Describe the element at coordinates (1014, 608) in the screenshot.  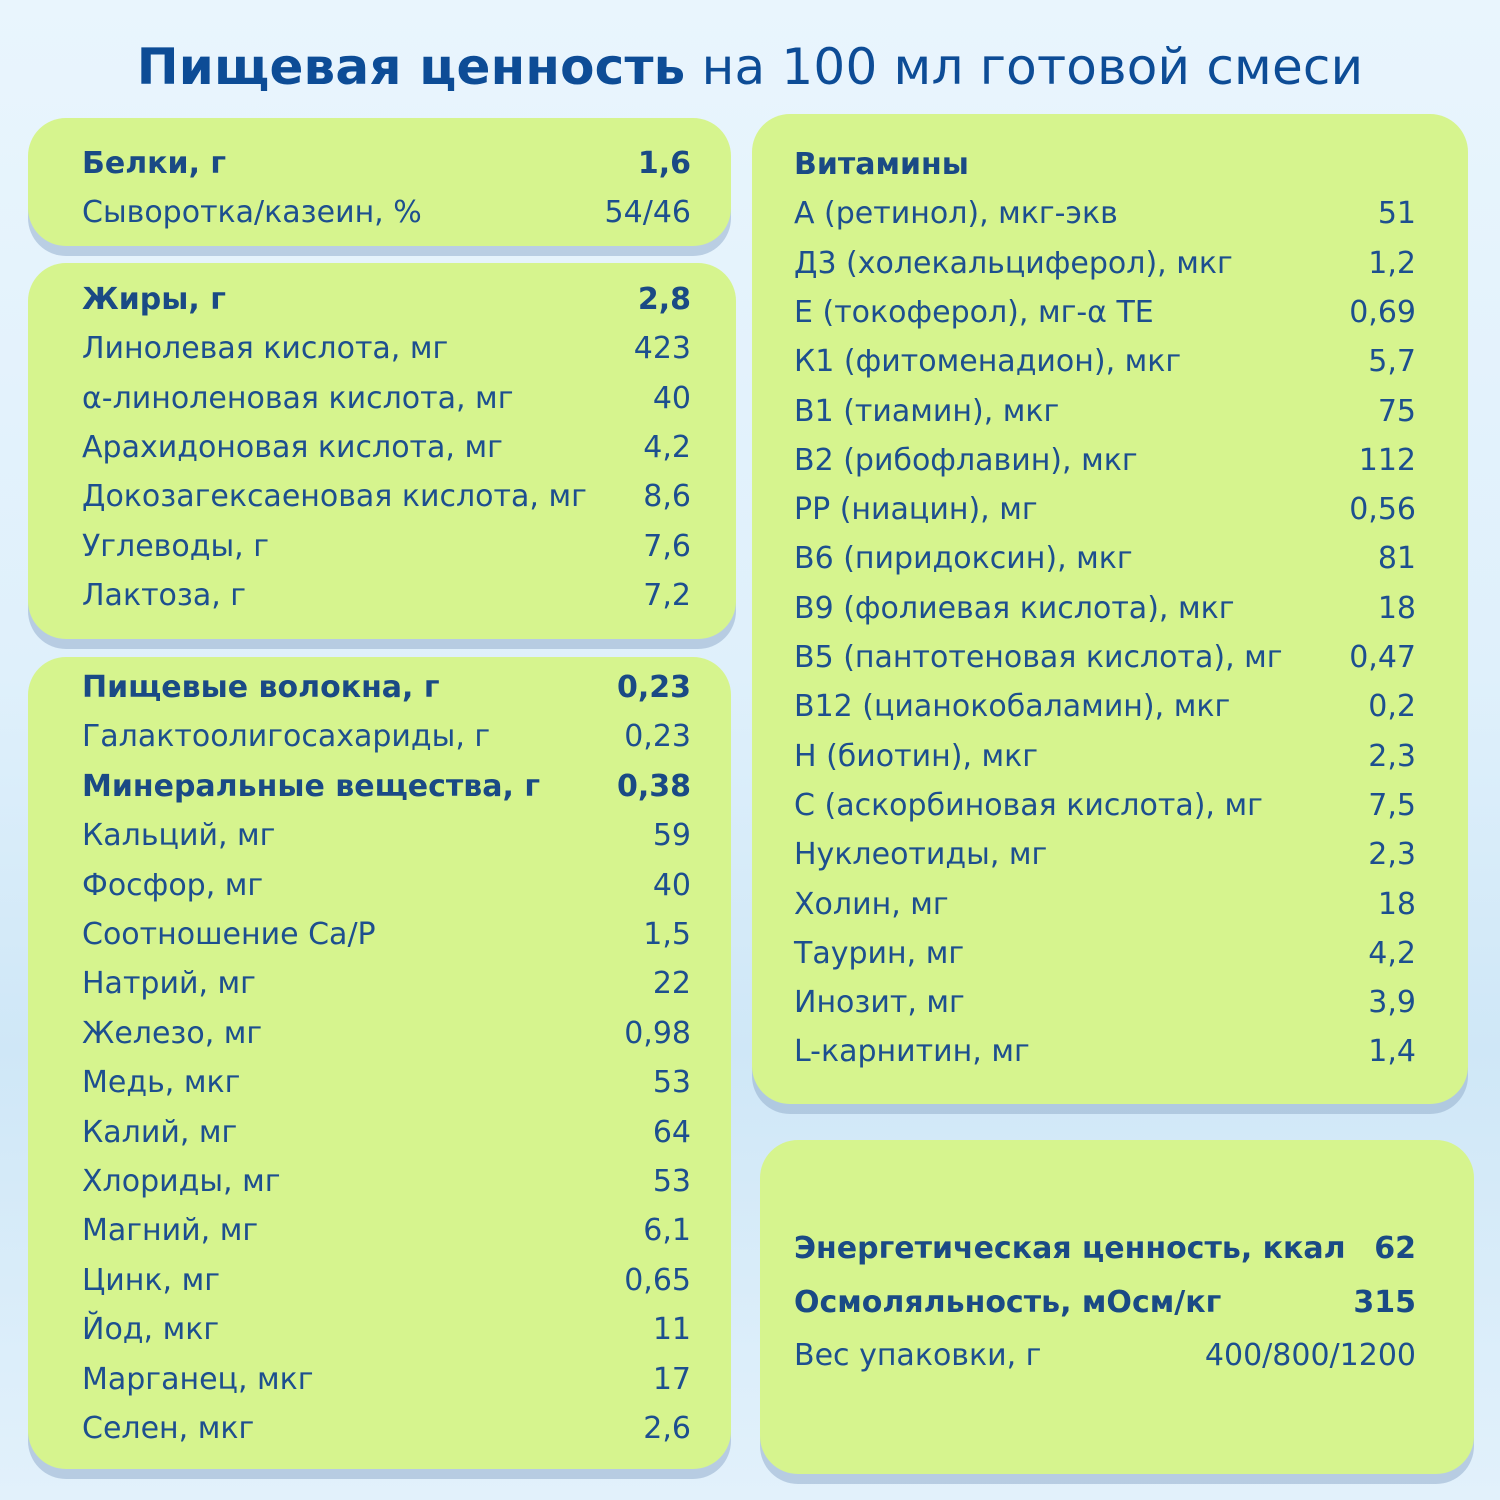
I see `row-label: В9 (фолиевая кислота), мкг` at that location.